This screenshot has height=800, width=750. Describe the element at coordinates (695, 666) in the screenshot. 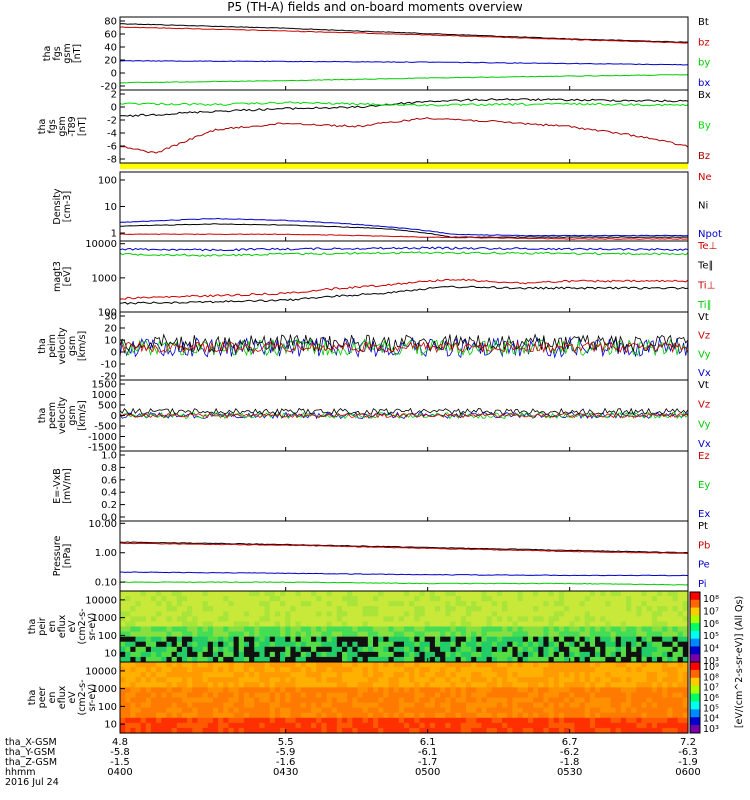

I see `colorbar-peer-segment` at that location.